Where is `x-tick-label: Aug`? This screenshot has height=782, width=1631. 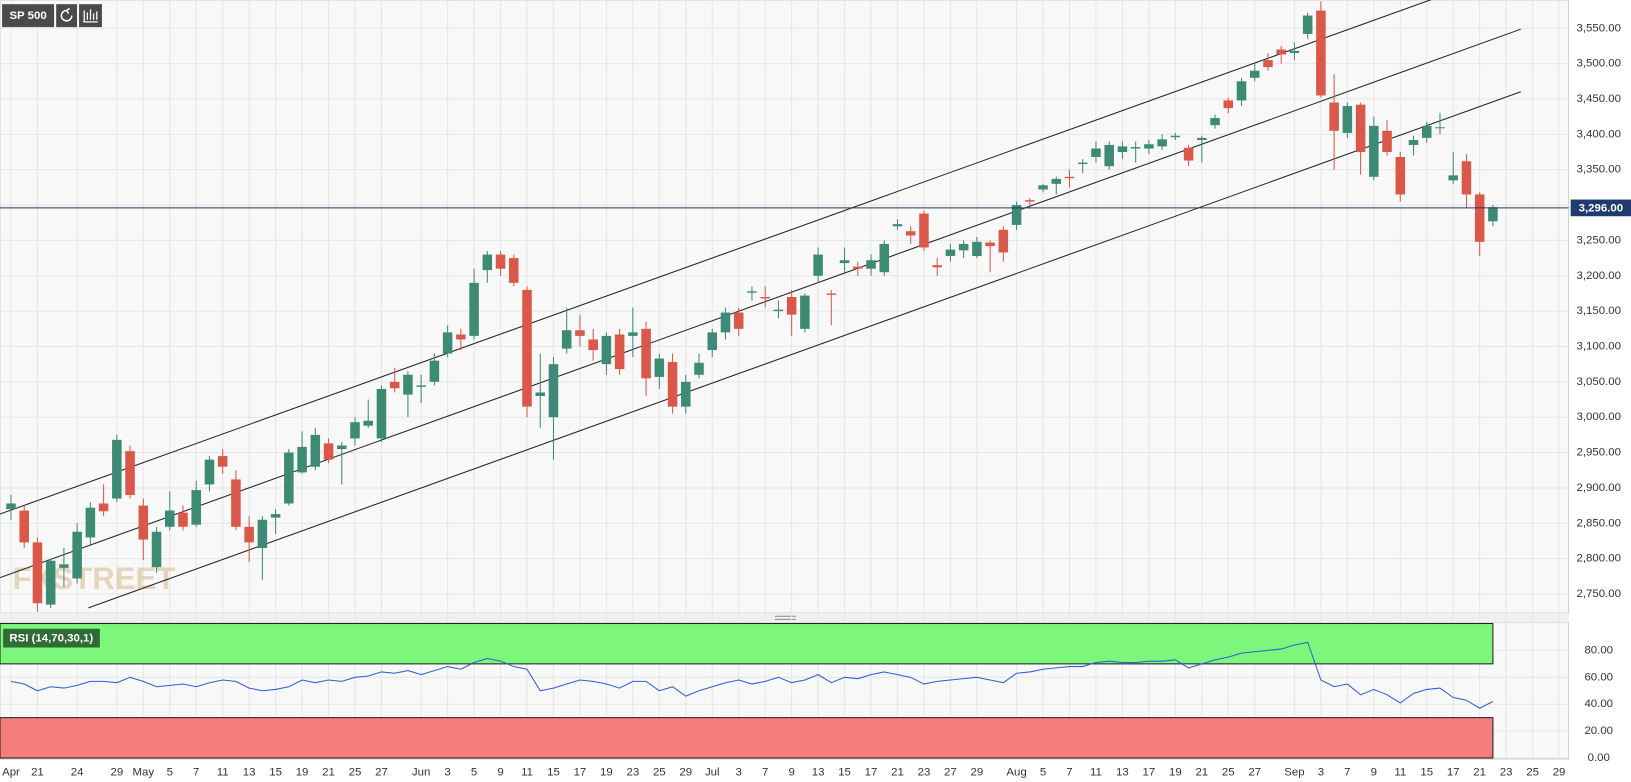 x-tick-label: Aug is located at coordinates (1016, 773).